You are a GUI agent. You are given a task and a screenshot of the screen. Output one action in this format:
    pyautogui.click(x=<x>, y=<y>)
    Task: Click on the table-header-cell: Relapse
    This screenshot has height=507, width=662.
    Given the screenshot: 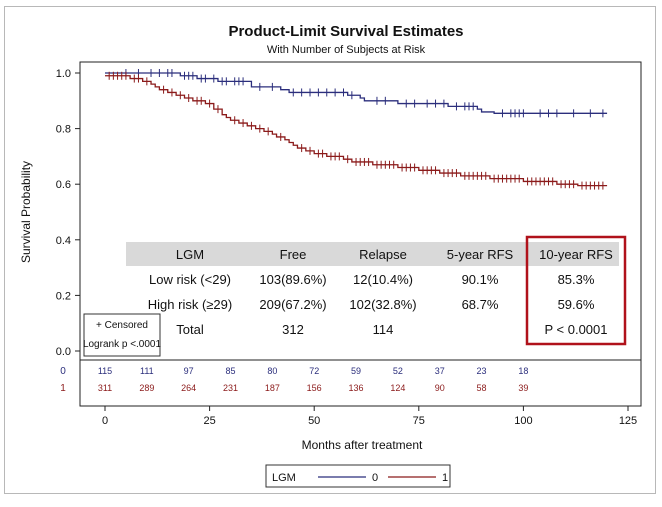 What is the action you would take?
    pyautogui.click(x=383, y=254)
    